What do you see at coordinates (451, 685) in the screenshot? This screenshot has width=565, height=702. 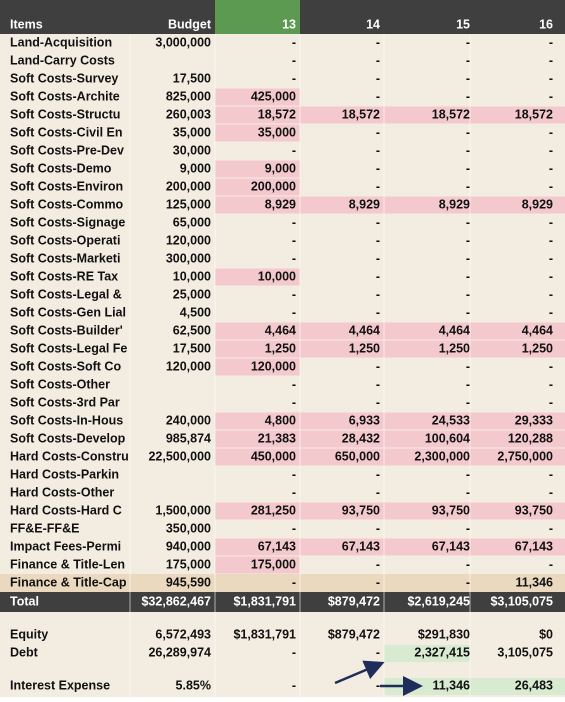 I see `value-cell: 11,346` at bounding box center [451, 685].